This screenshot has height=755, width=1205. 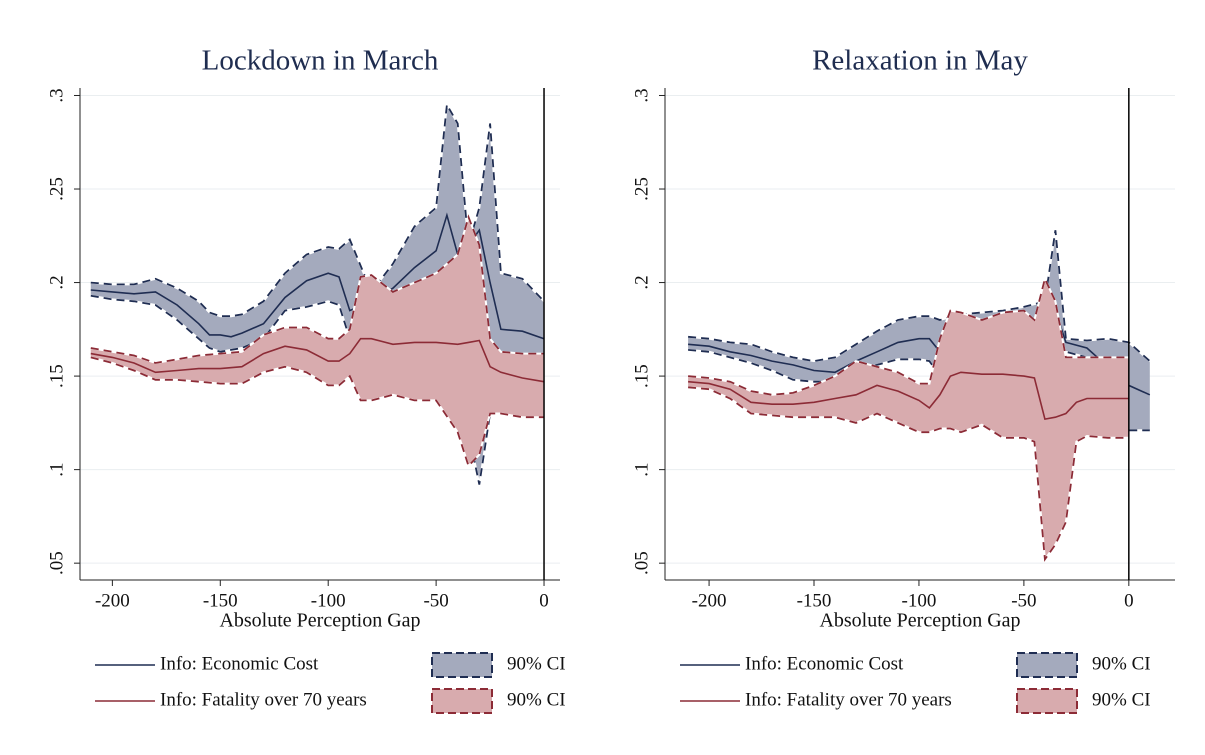 What do you see at coordinates (320, 61) in the screenshot?
I see `chart-title: Lockdown in March` at bounding box center [320, 61].